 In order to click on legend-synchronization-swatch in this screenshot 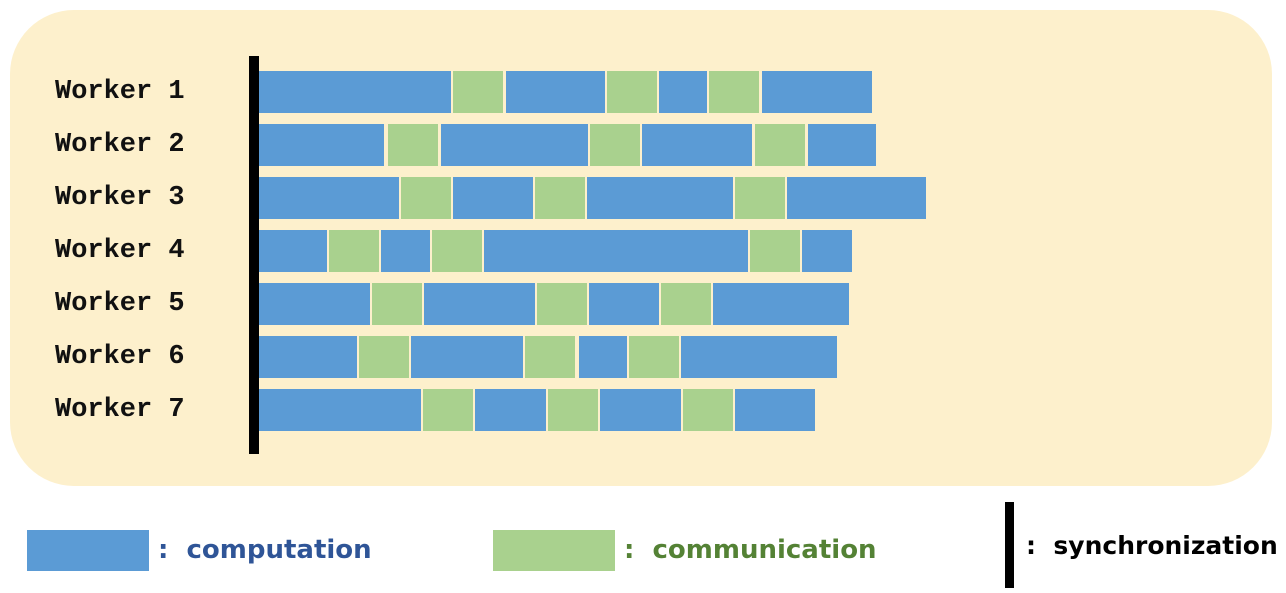, I will do `click(1009, 545)`.